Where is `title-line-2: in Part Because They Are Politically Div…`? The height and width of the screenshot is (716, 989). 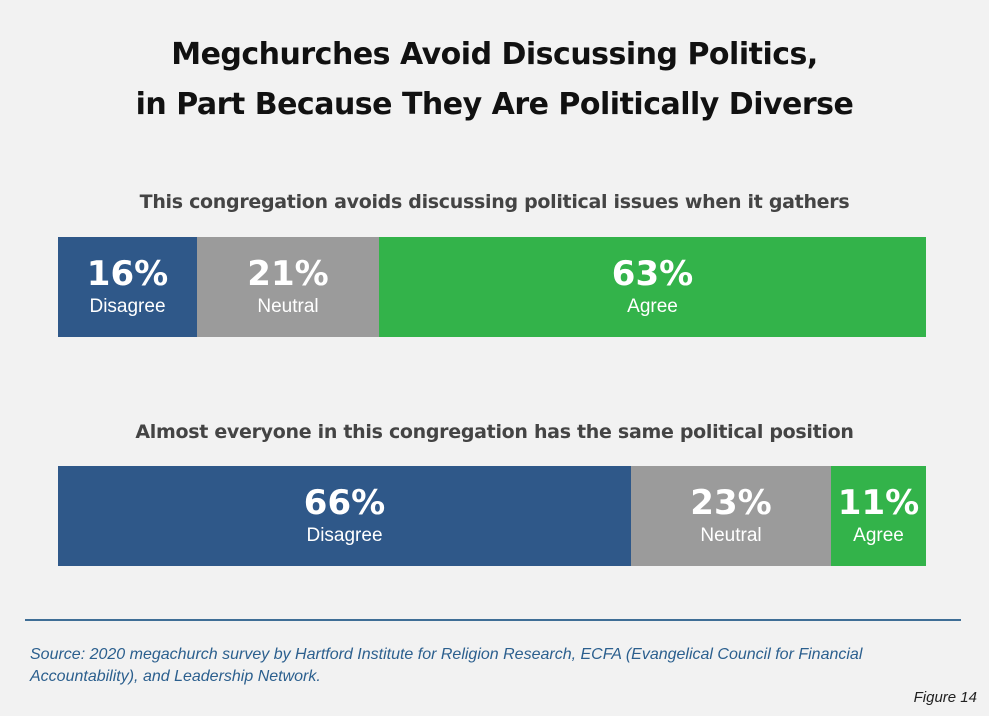
title-line-2: in Part Because They Are Politically Div… is located at coordinates (494, 104).